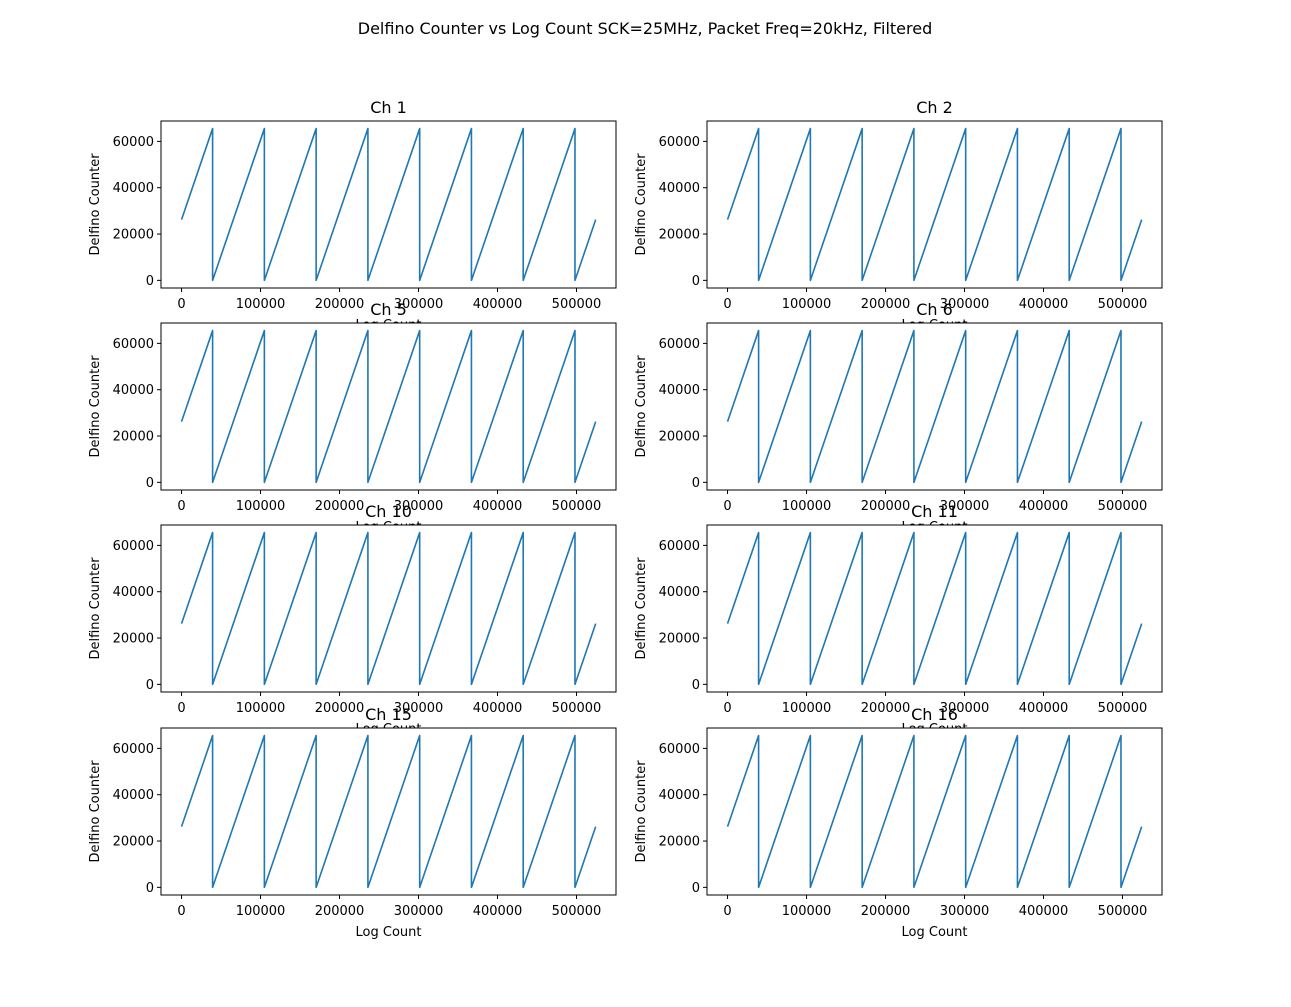 Image resolution: width=1291 pixels, height=1007 pixels. I want to click on subplot-title: Ch 6, so click(934, 309).